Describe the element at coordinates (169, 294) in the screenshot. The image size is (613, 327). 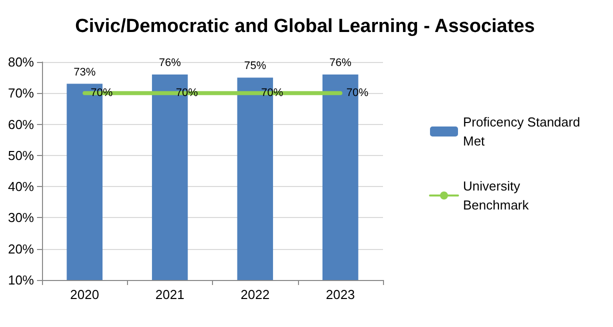
I see `x-tick-label: 2021` at that location.